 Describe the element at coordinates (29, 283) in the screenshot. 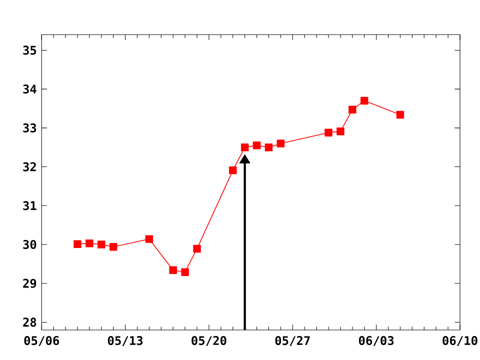

I see `y-tick-label: 29` at that location.